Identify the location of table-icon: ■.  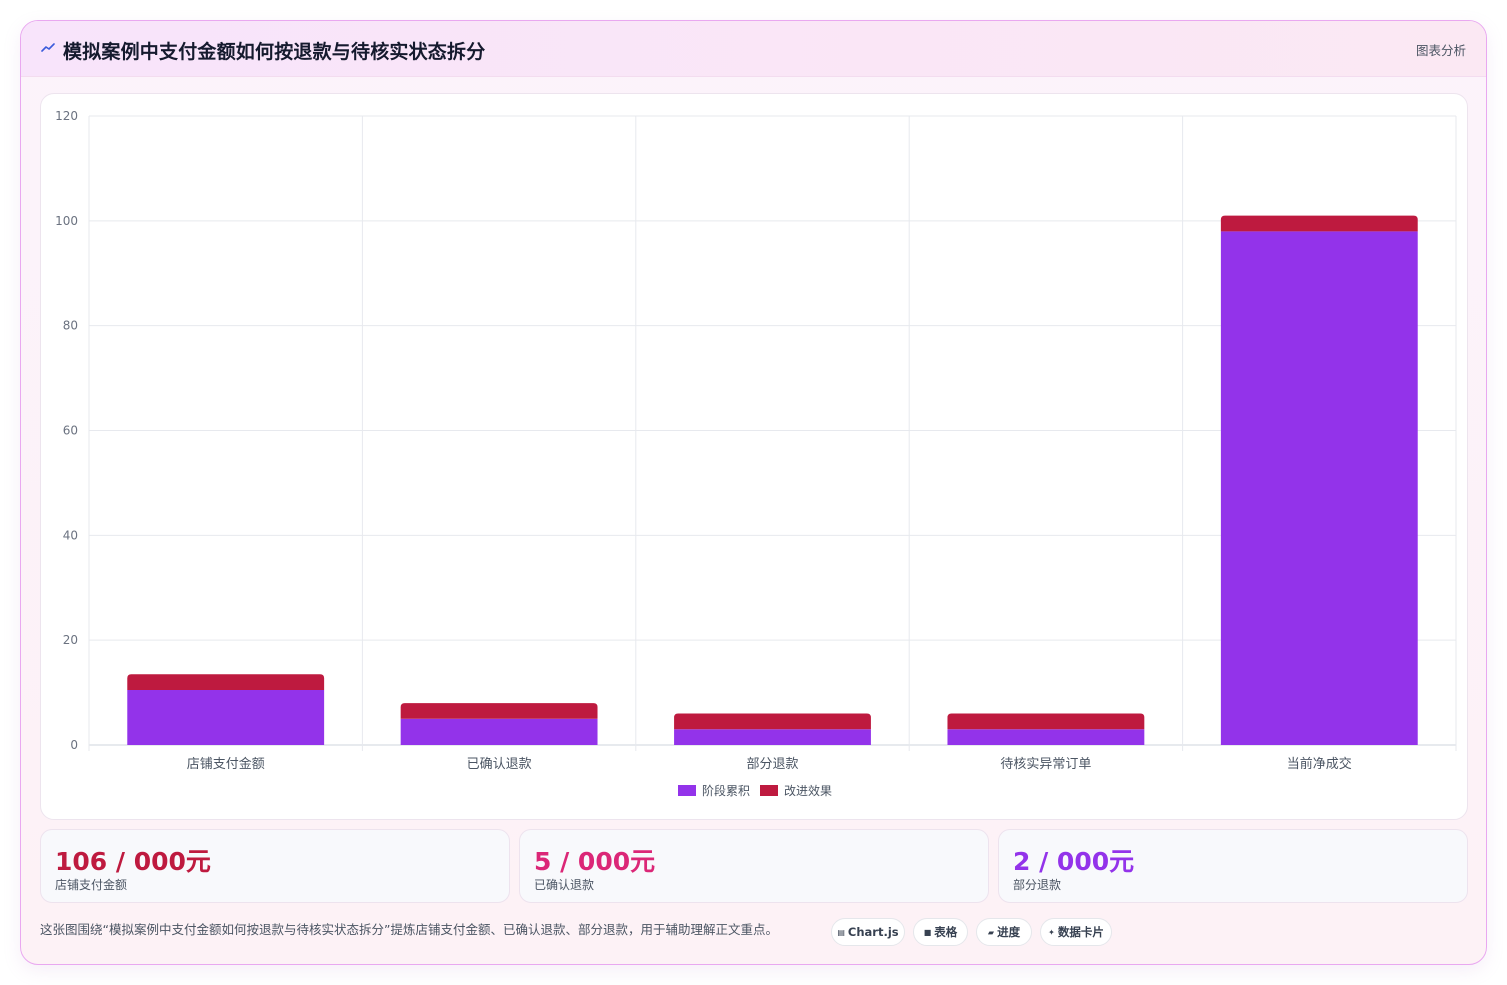
(927, 932).